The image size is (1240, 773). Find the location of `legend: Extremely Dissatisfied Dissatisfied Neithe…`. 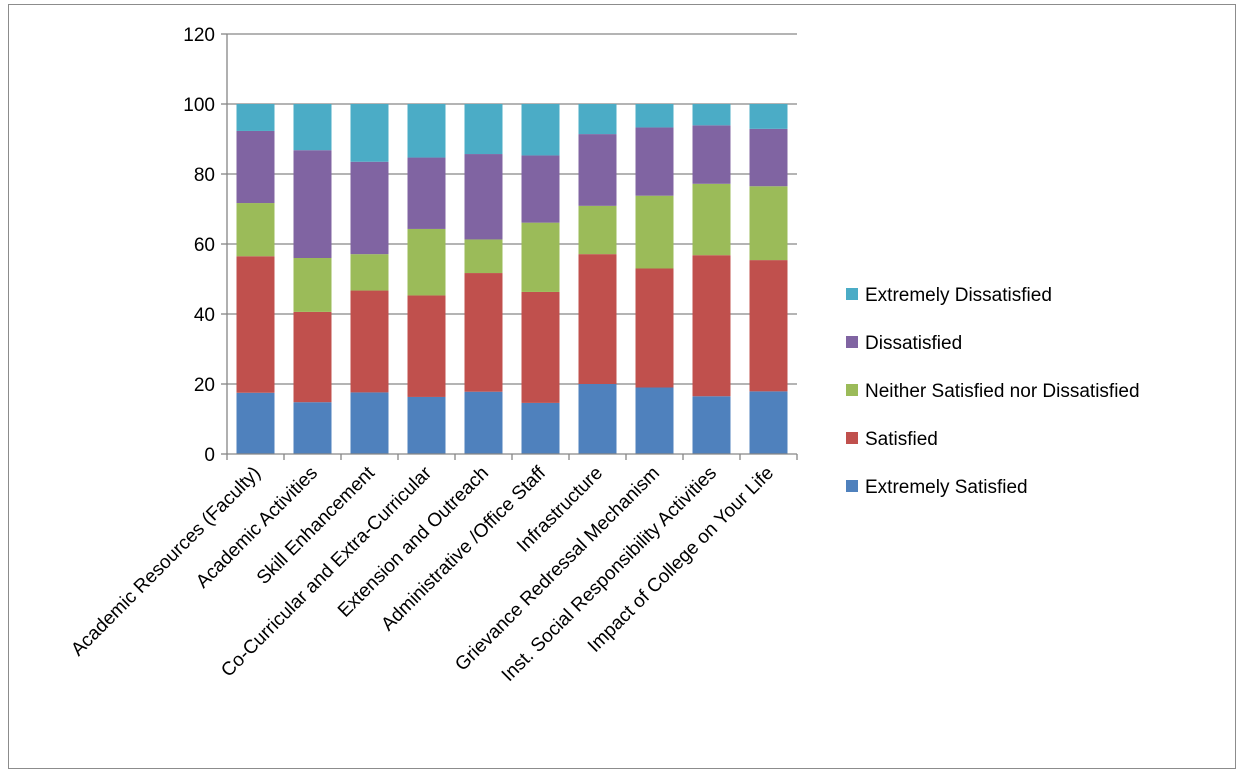

legend: Extremely Dissatisfied Dissatisfied Neithe… is located at coordinates (993, 391).